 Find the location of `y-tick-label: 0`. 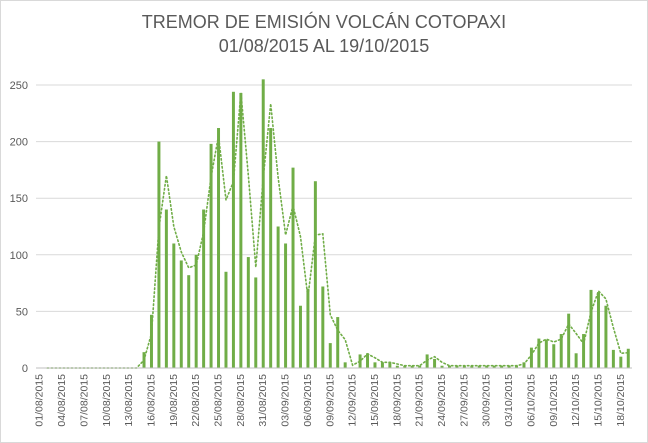

y-tick-label: 0 is located at coordinates (25, 369).